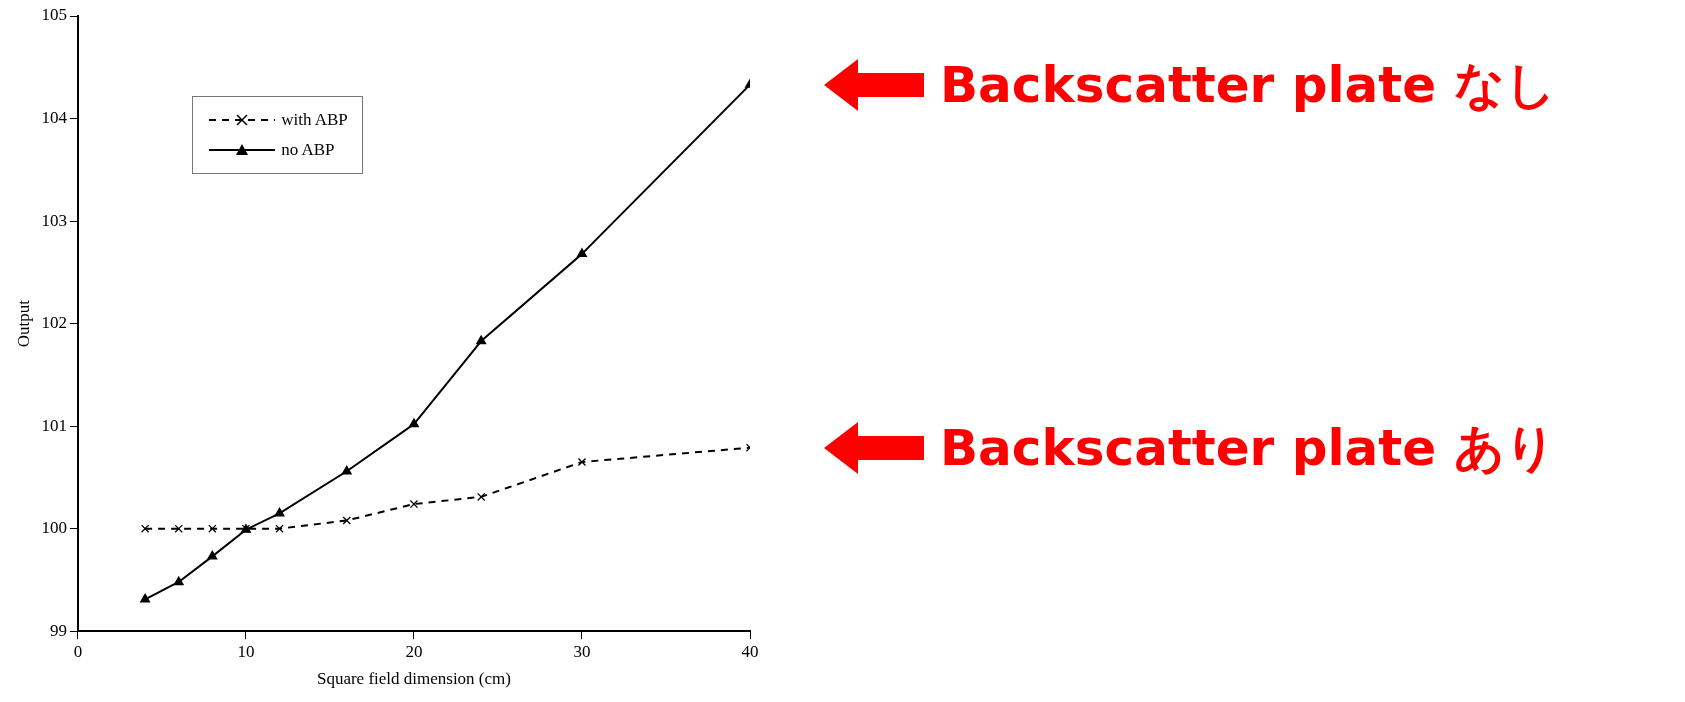 This screenshot has height=702, width=1685. Describe the element at coordinates (750, 651) in the screenshot. I see `x-tick-label: 40` at that location.